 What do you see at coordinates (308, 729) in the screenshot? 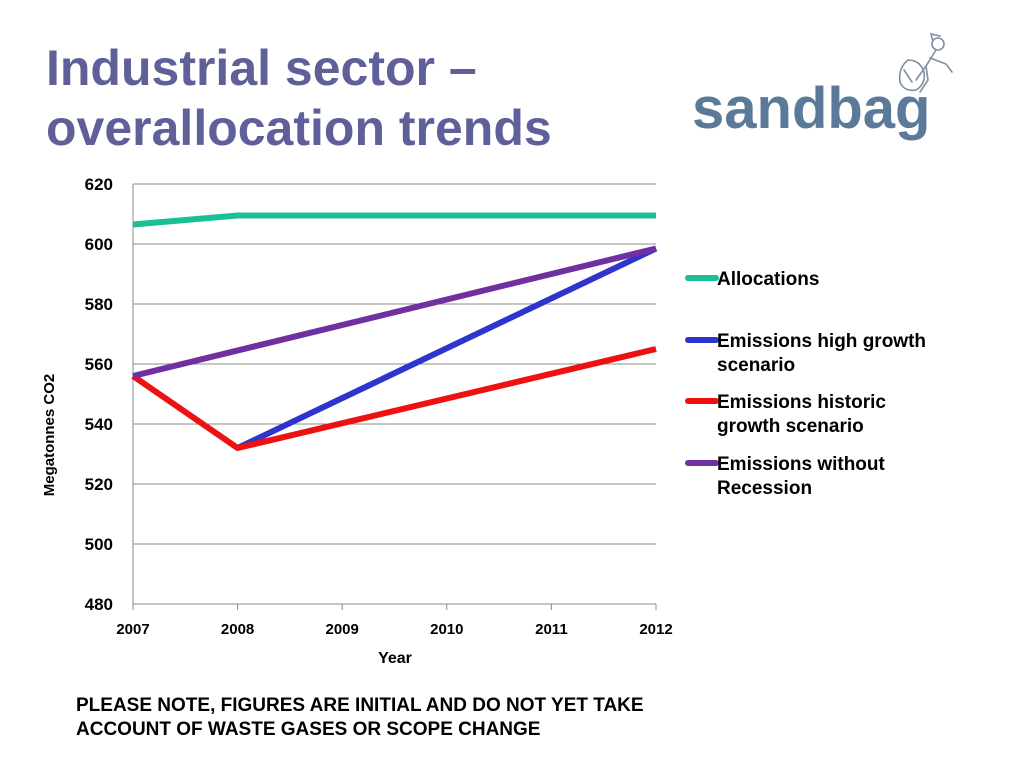
I see `disclaimer-line-2: ACCOUNT OF WASTE GASES OR SCOPE CHANGE` at bounding box center [308, 729].